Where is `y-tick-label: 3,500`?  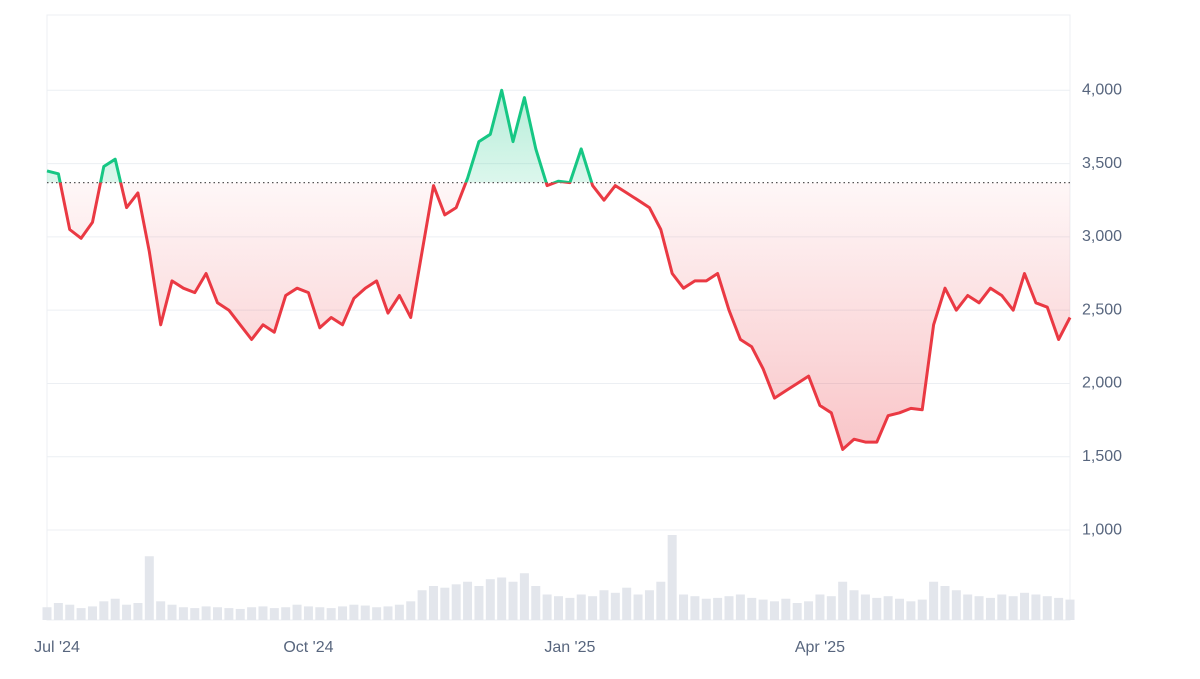 y-tick-label: 3,500 is located at coordinates (1102, 163).